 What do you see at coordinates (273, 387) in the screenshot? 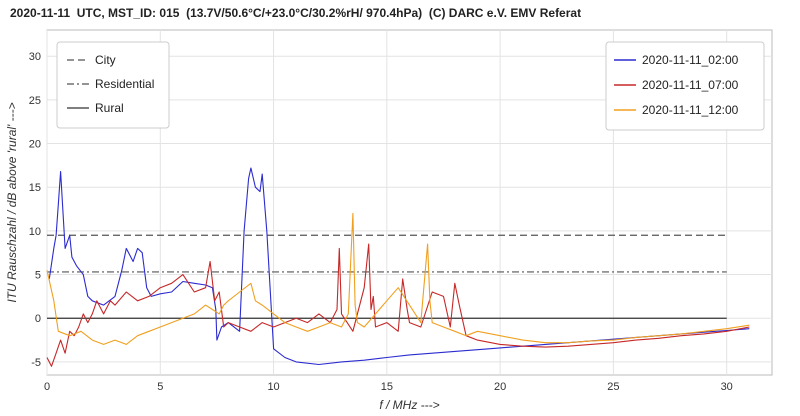
I see `x-tick-label: 10` at bounding box center [273, 387].